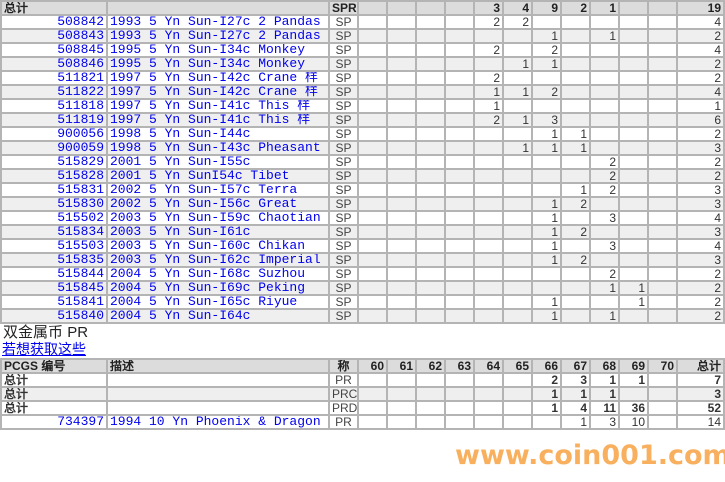 The height and width of the screenshot is (482, 725). I want to click on description-link: 2002 5 Yn Sun-I57c Terra, so click(218, 190).